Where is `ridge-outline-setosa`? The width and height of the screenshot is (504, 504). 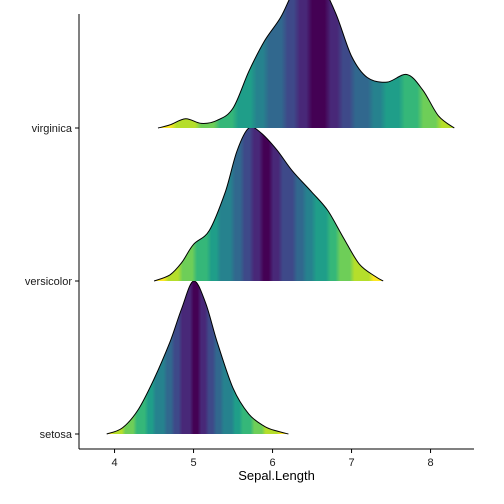
ridge-outline-setosa is located at coordinates (197, 357).